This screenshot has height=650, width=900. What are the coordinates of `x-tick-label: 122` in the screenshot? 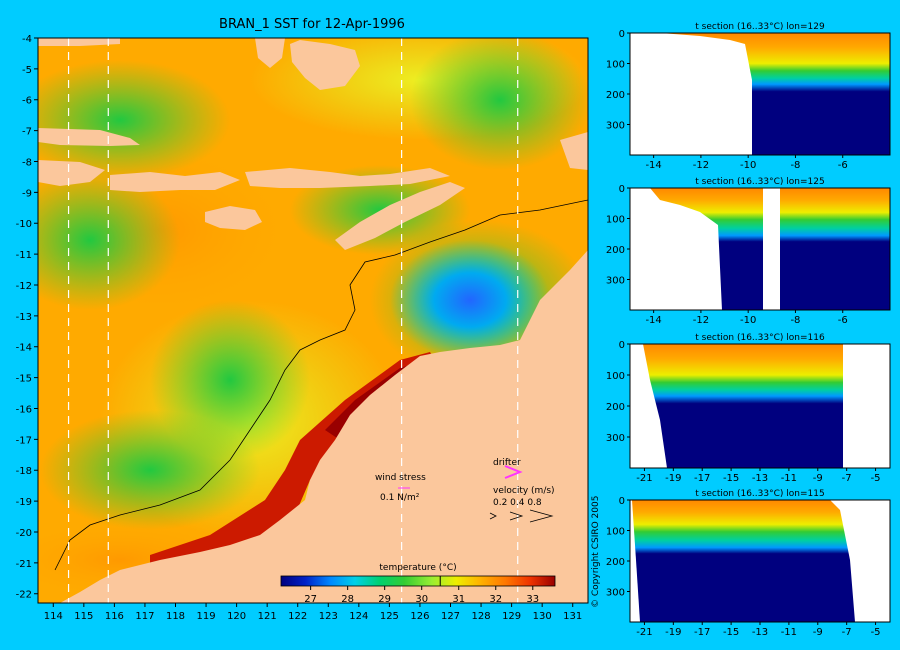 It's located at (297, 616).